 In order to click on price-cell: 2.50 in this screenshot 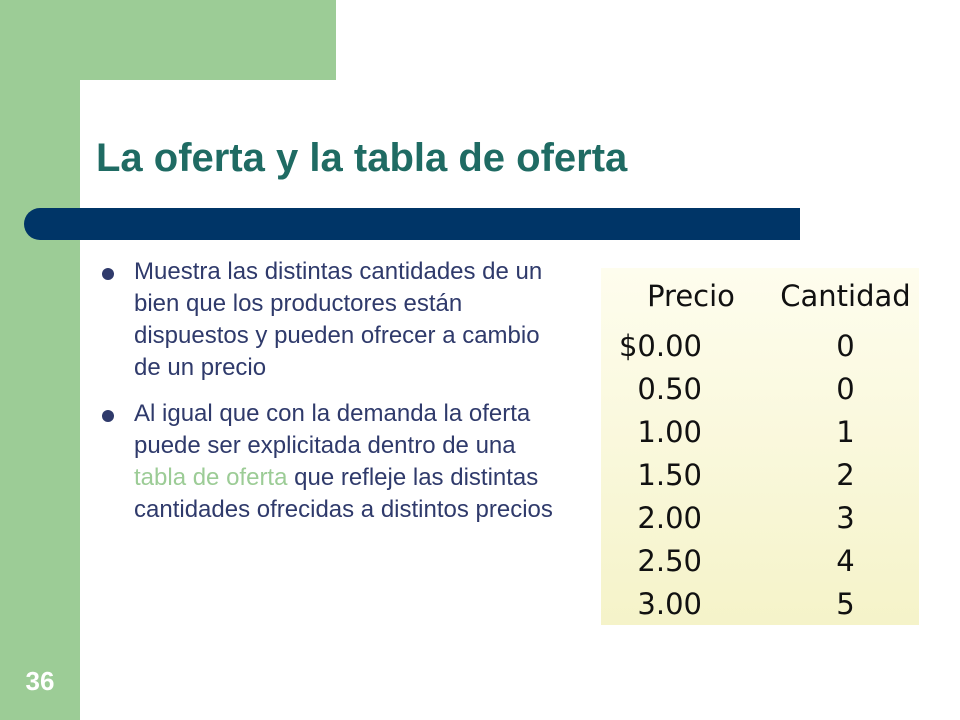, I will do `click(669, 560)`.